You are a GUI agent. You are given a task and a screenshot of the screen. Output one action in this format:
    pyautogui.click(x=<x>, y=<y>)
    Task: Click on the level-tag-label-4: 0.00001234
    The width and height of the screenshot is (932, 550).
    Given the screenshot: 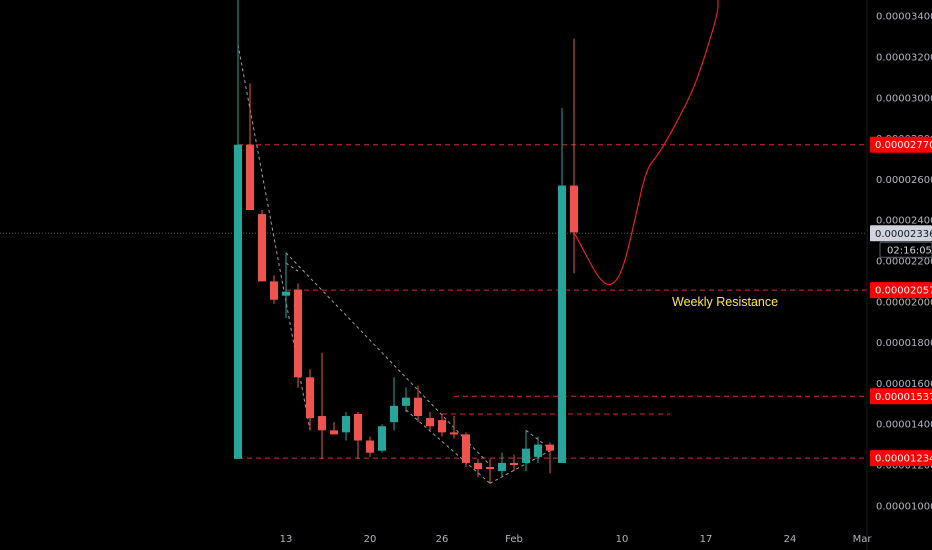 What is the action you would take?
    pyautogui.click(x=903, y=459)
    